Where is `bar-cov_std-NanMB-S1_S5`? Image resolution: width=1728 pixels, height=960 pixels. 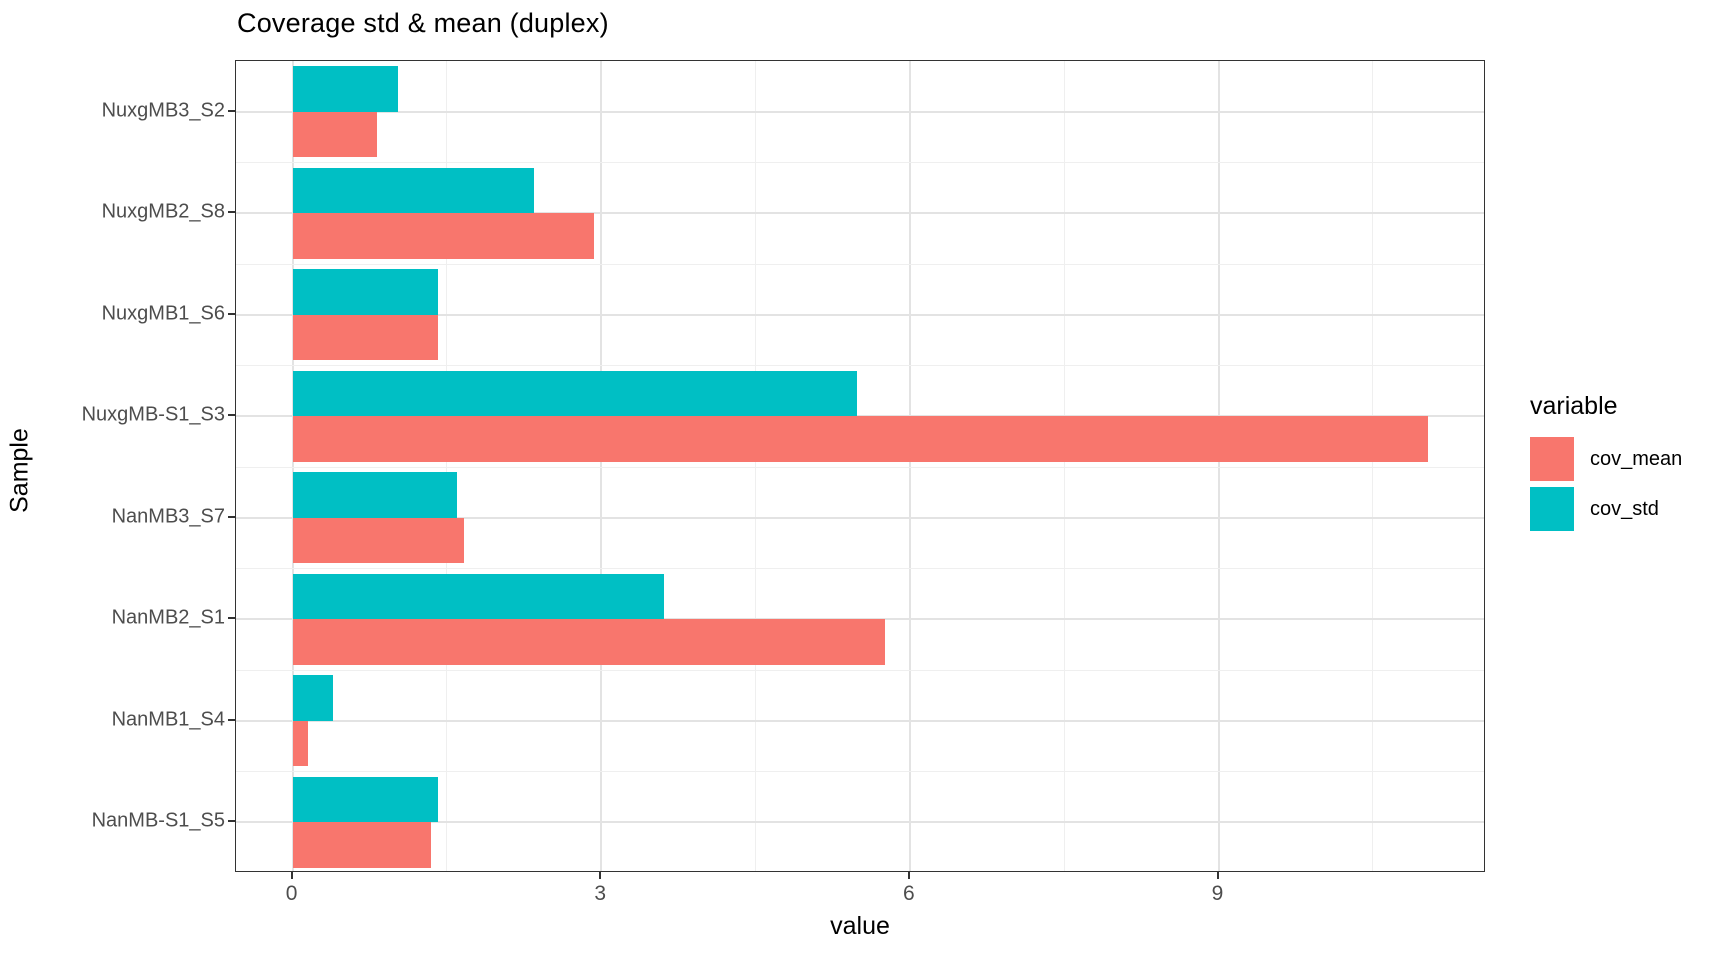
bar-cov_std-NanMB-S1_S5 is located at coordinates (365, 799).